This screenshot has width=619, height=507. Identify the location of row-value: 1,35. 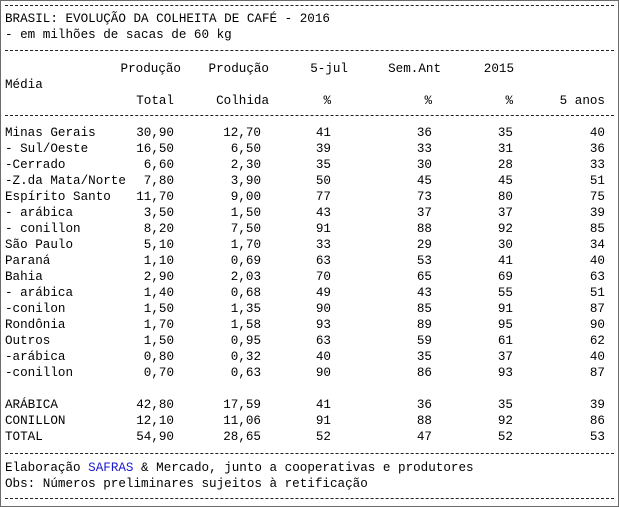
(245, 309).